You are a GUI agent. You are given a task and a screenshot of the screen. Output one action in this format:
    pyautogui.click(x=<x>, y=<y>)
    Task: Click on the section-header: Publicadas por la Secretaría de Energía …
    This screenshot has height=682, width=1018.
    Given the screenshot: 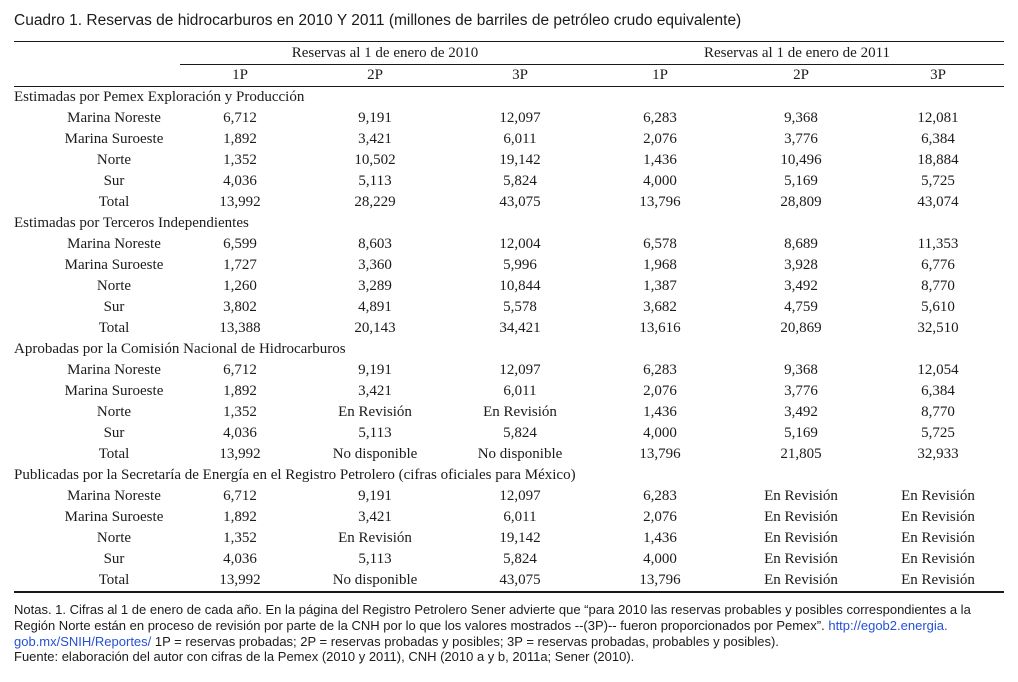 What is the action you would take?
    pyautogui.click(x=295, y=475)
    